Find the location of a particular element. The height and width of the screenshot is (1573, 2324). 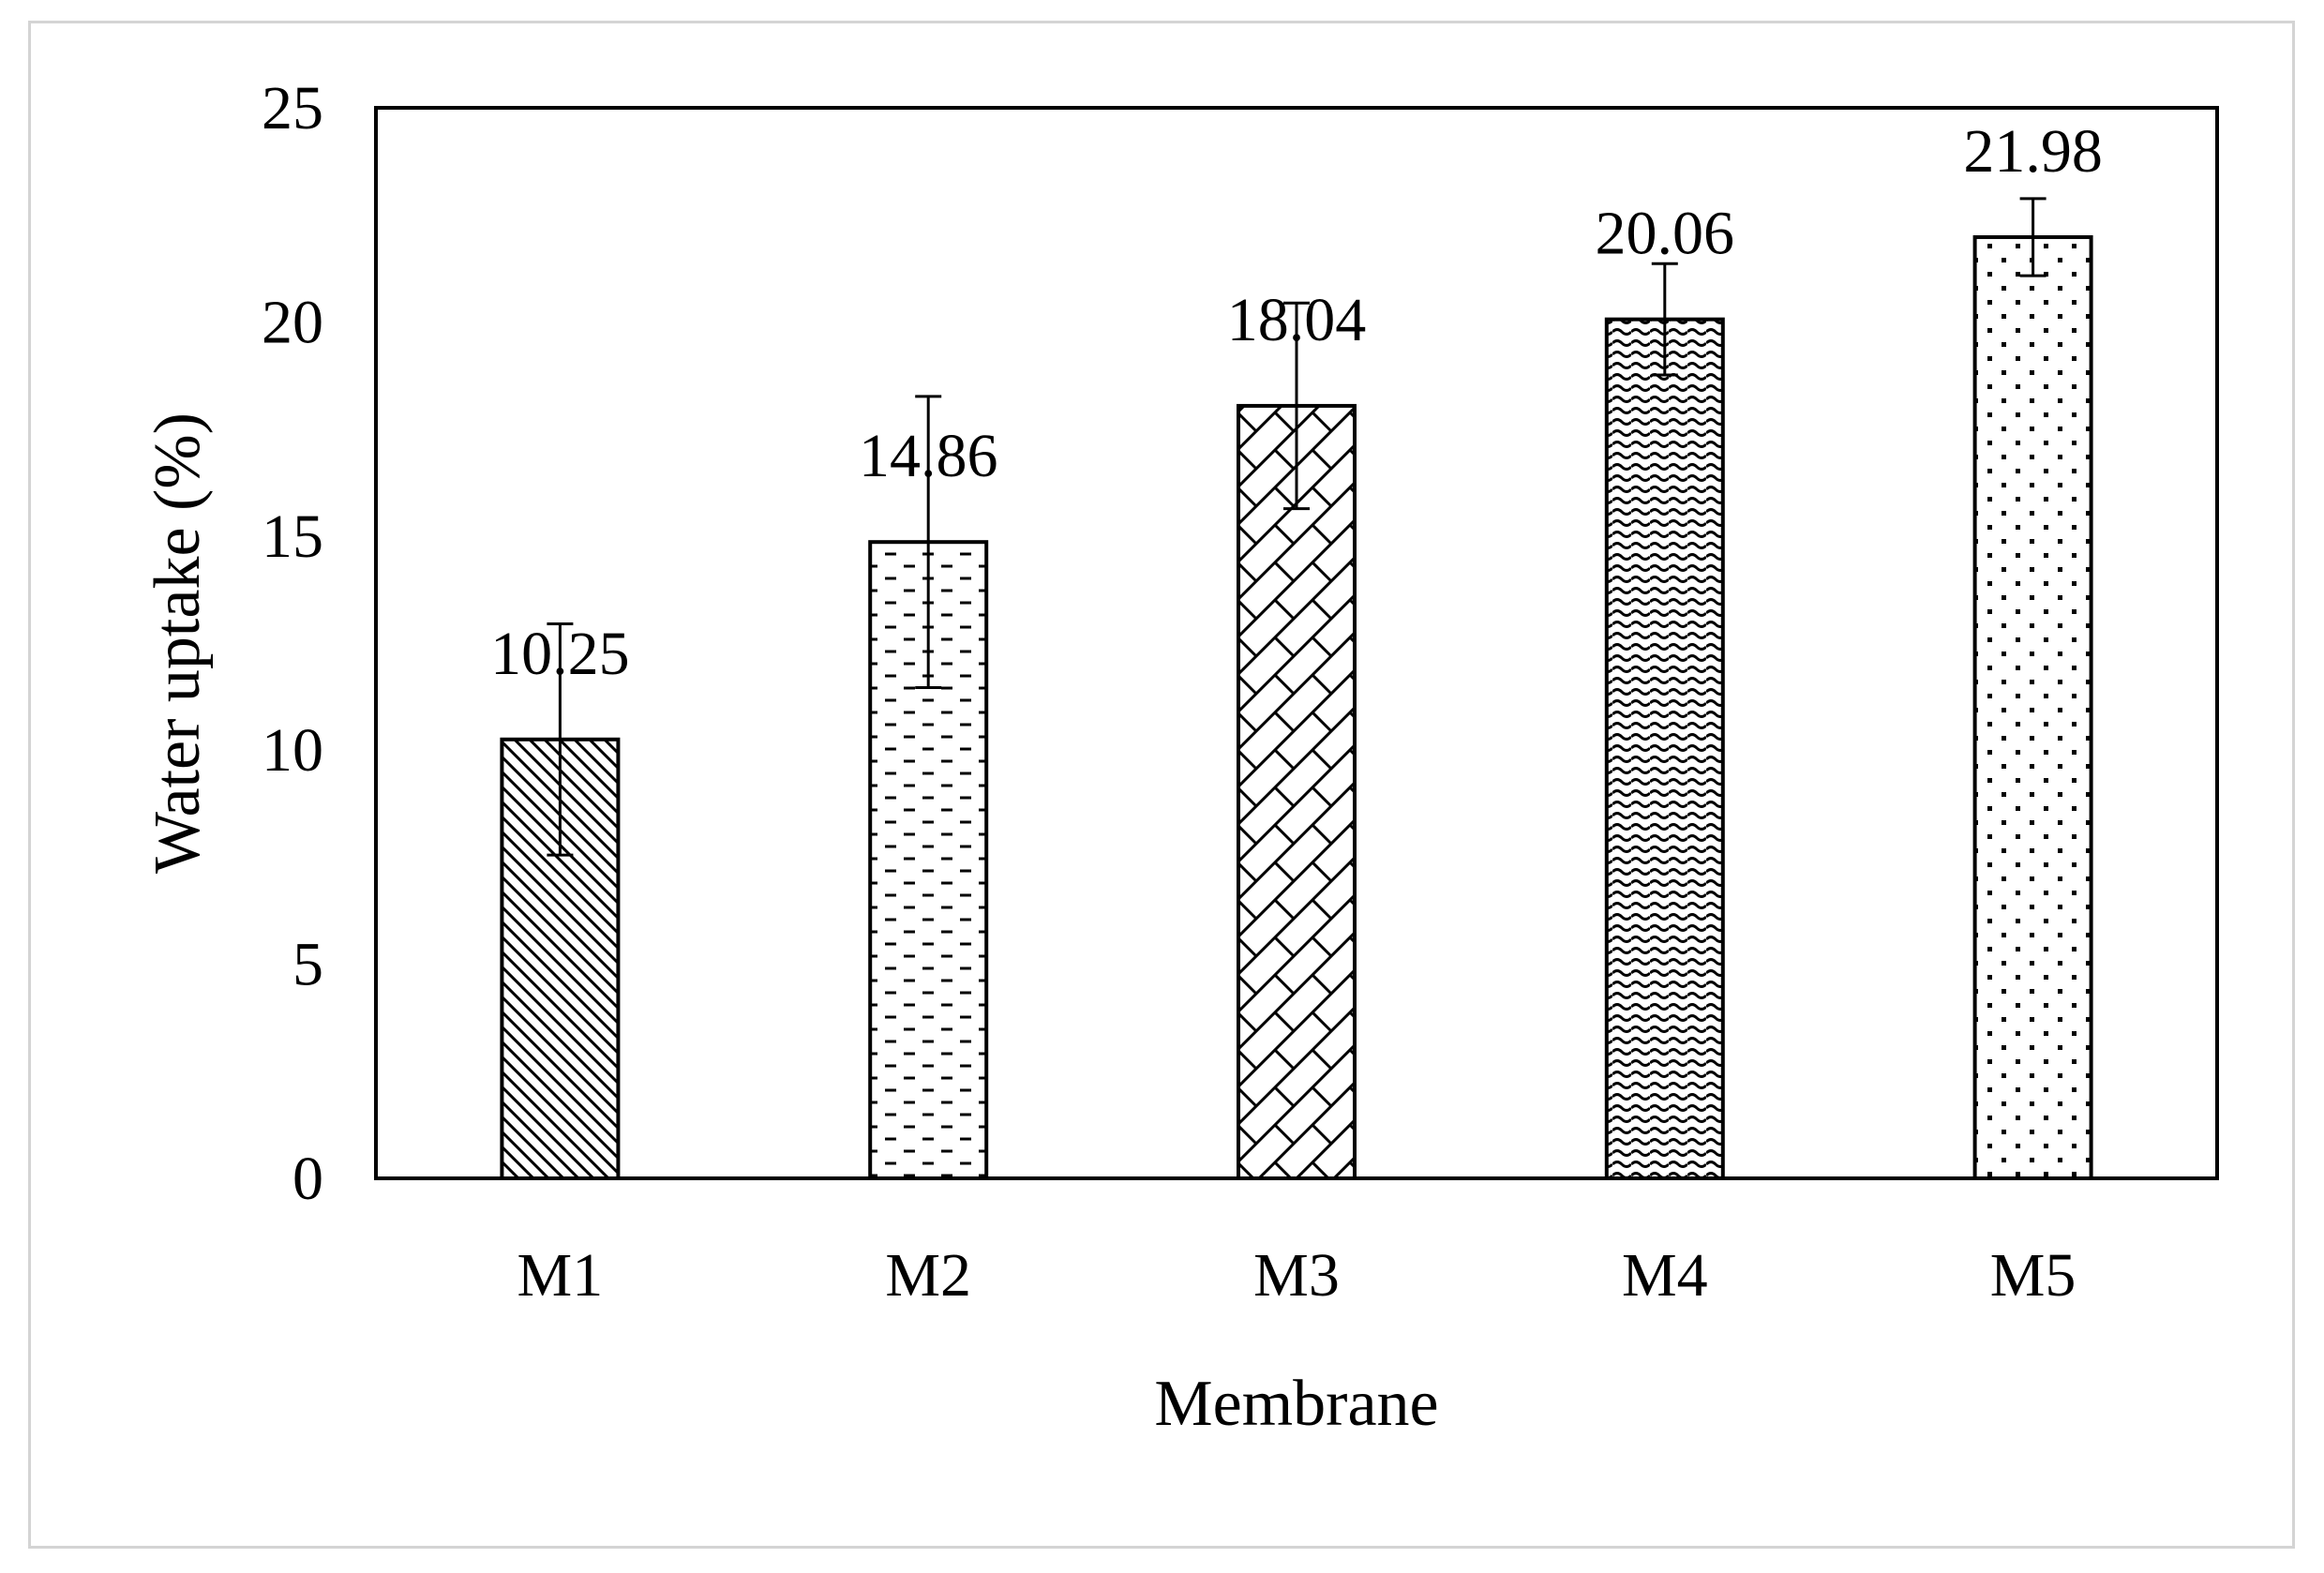

bar-m3 is located at coordinates (1297, 792).